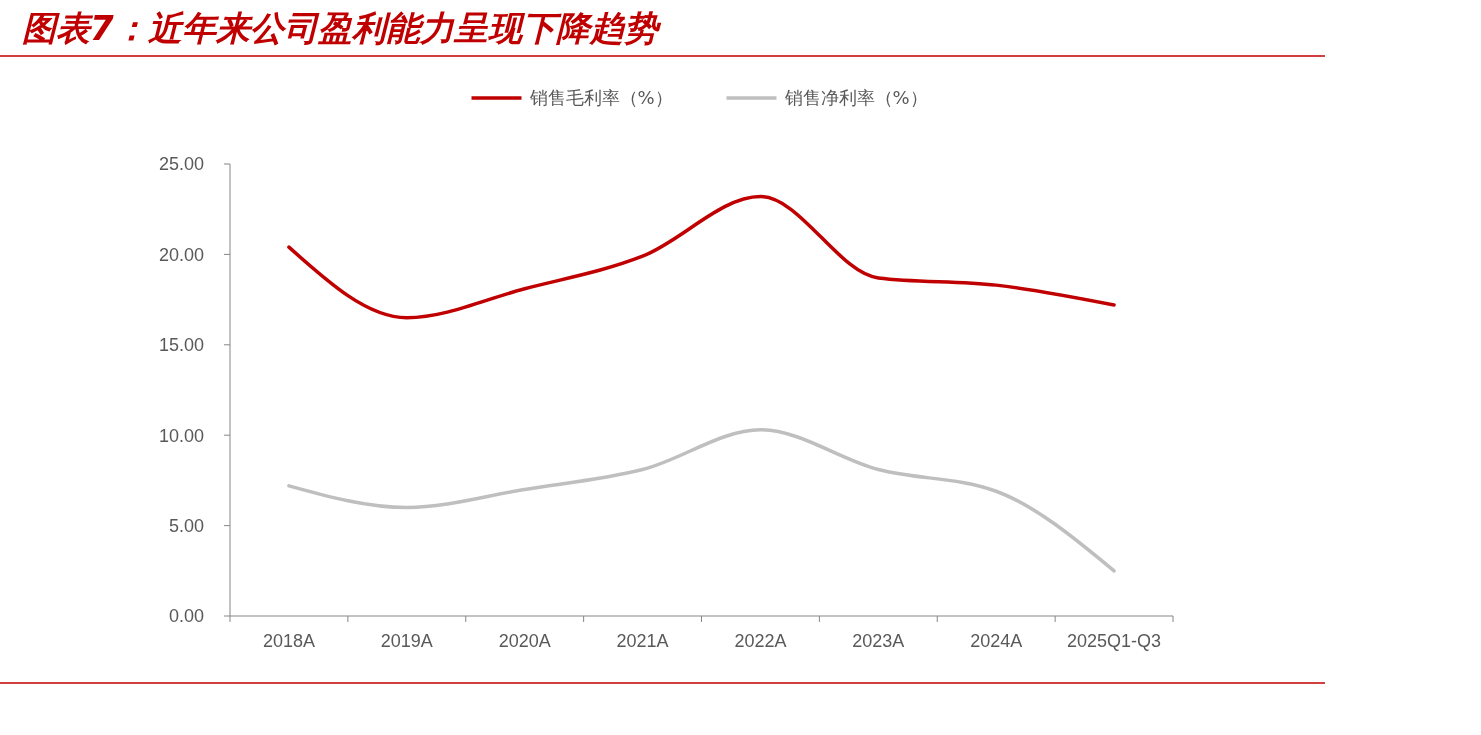 This screenshot has width=1481, height=735. Describe the element at coordinates (760, 641) in the screenshot. I see `x-tick-label: 2022A` at that location.